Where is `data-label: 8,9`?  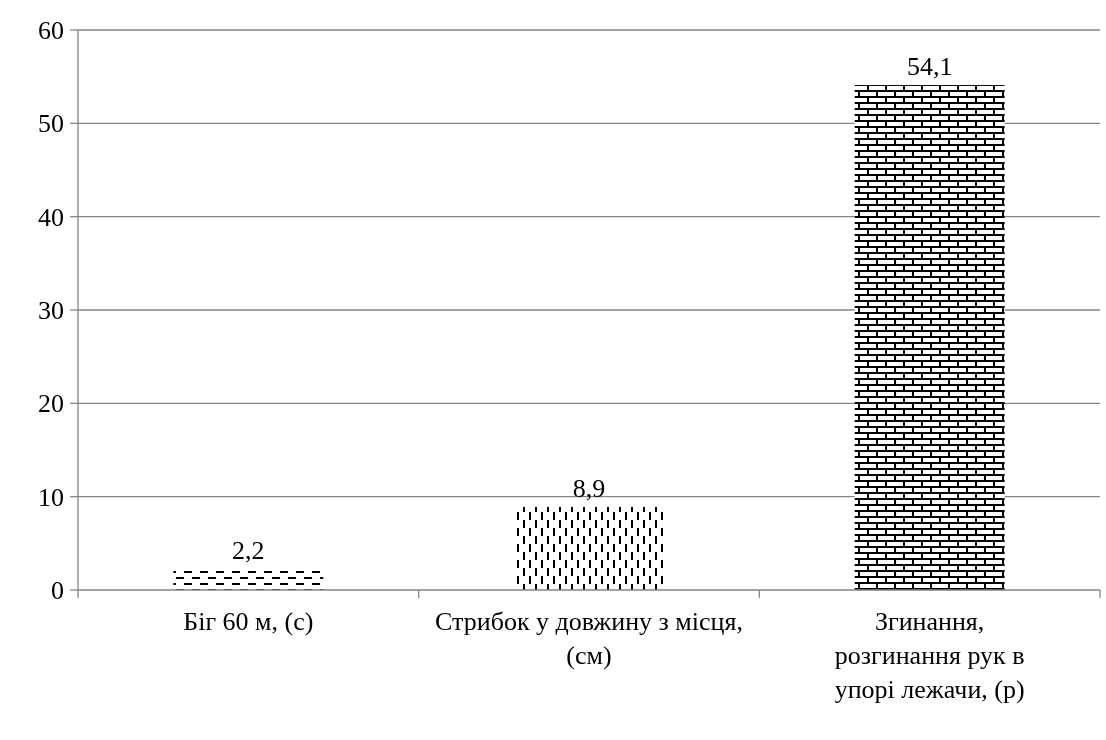
data-label: 8,9 is located at coordinates (589, 488).